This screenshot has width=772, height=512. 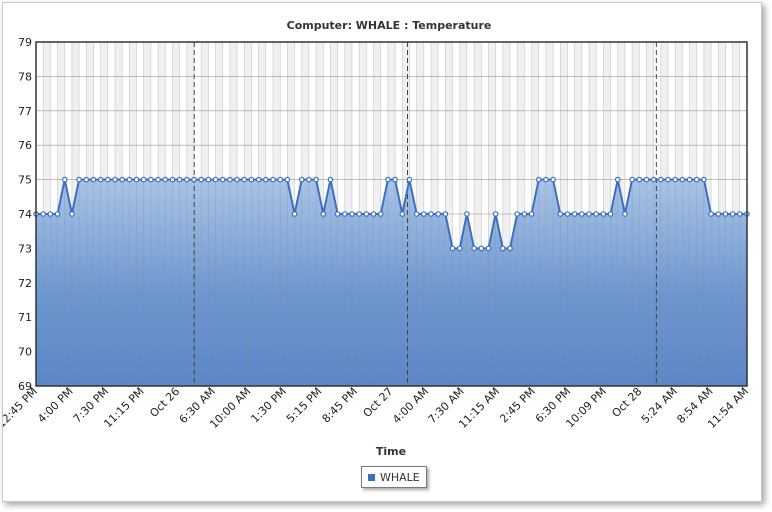 I want to click on chart-title: Computer: WHALE : Temperature, so click(x=389, y=25).